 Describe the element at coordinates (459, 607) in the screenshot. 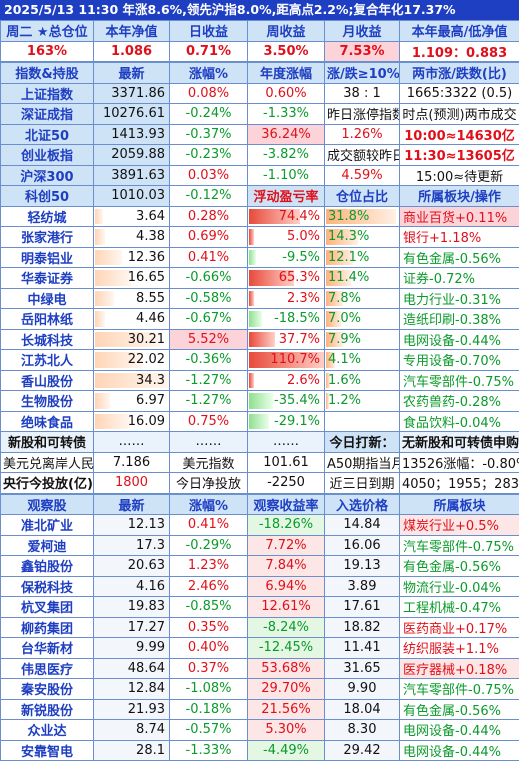

I see `watch-sector: 工程机械-0.47%` at that location.